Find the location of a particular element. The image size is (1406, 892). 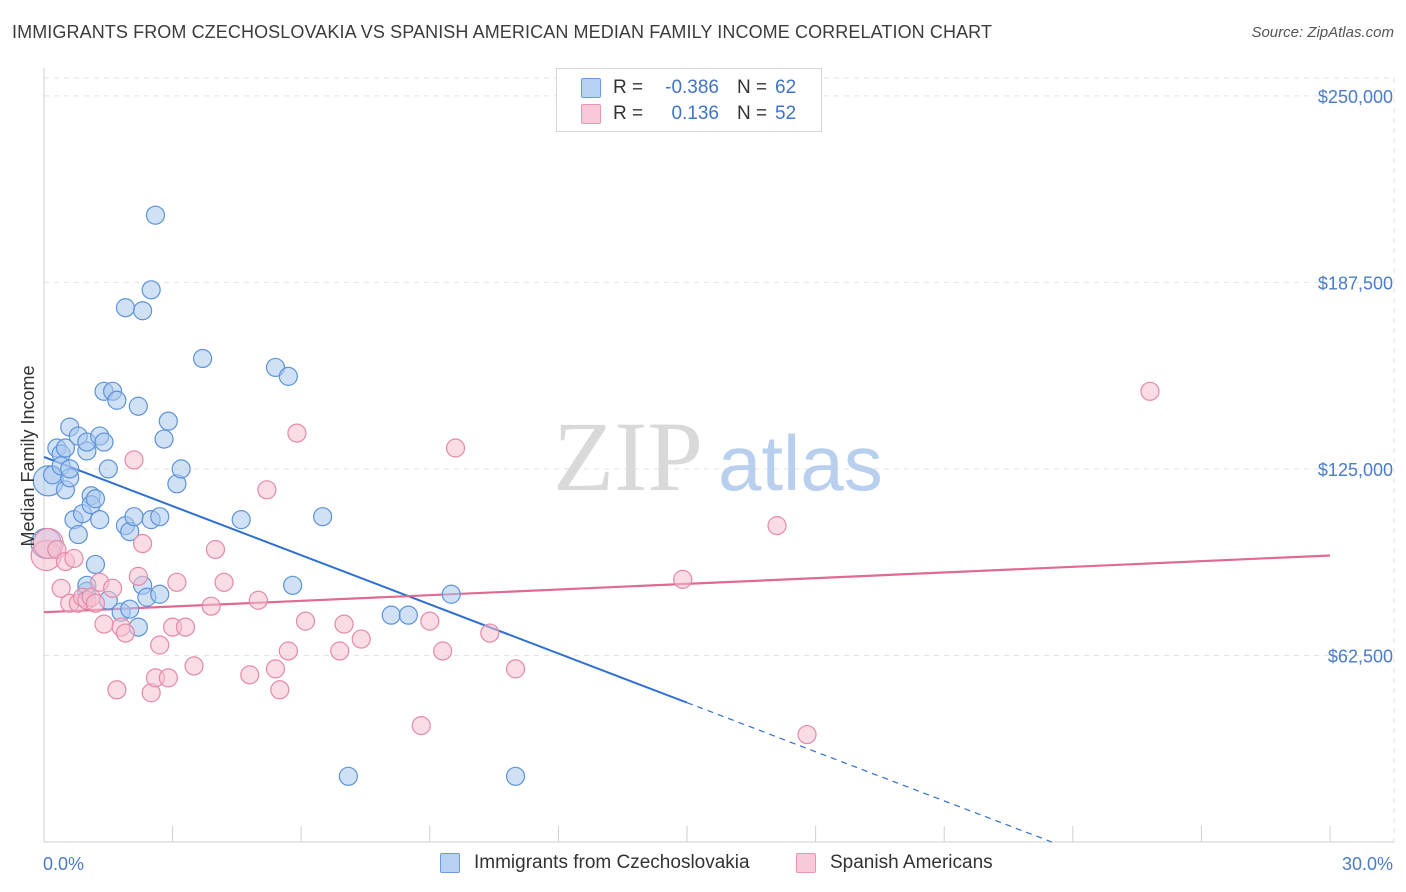

trend-line-czechoslovakia-dashed is located at coordinates (869, 772).